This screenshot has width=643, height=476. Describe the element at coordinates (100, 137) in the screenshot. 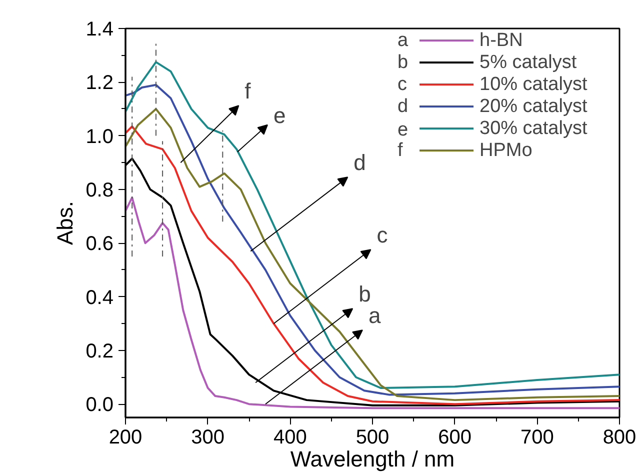

I see `y-tick-label: 1.0` at that location.